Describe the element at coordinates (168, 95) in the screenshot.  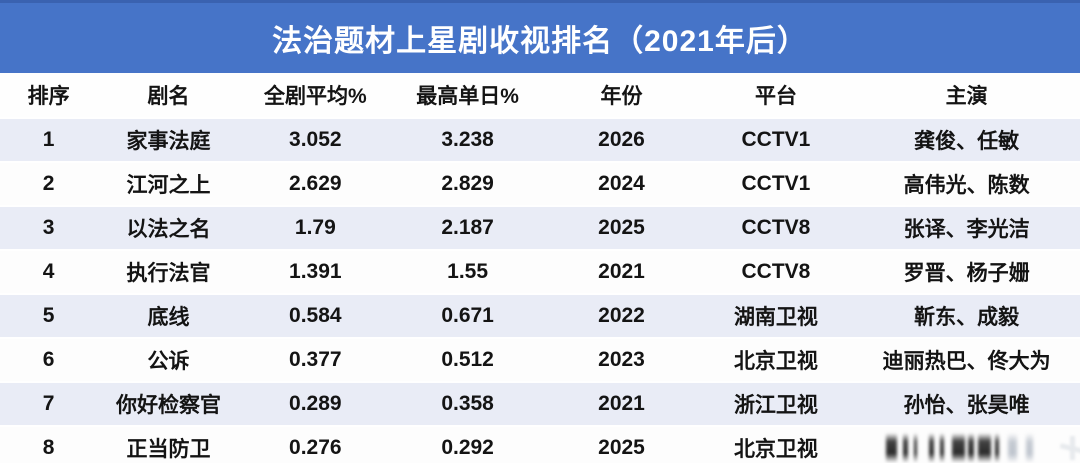
I see `column-header-name: 剧名` at that location.